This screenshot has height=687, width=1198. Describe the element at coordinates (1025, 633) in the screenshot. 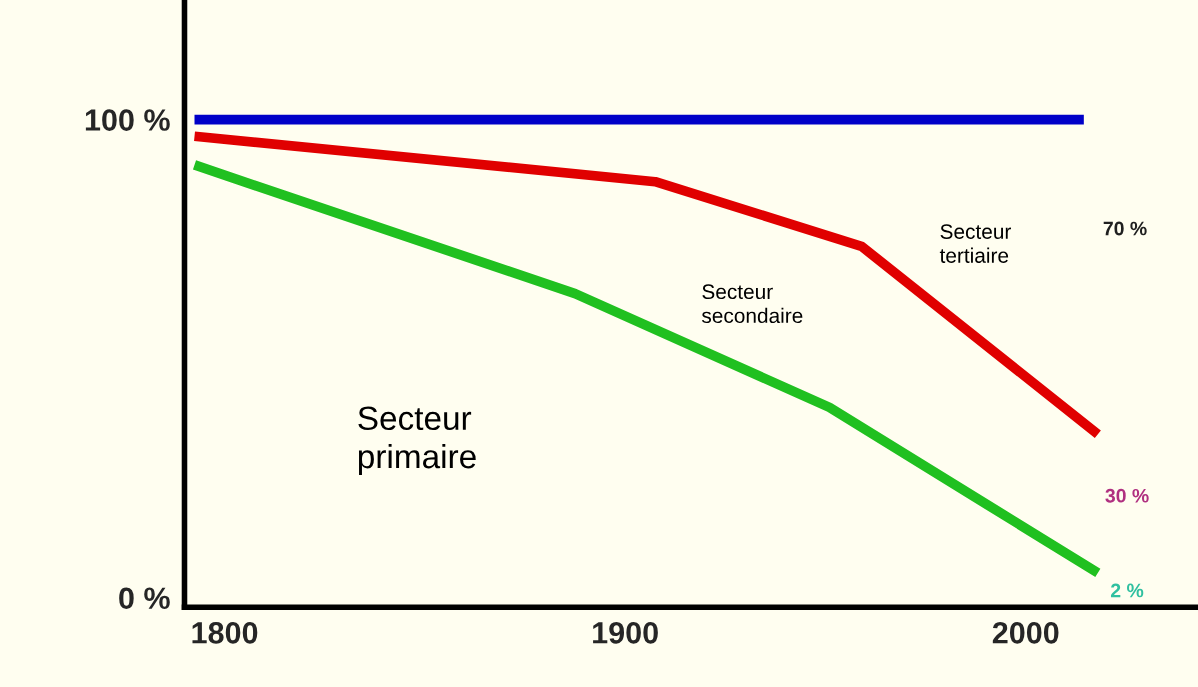

I see `x-tick-label: 2000` at that location.